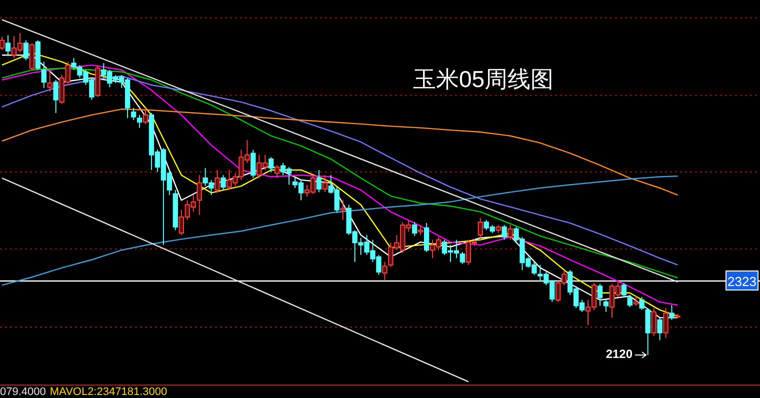  Describe the element at coordinates (619, 354) in the screenshot. I see `annotation: 2120` at that location.